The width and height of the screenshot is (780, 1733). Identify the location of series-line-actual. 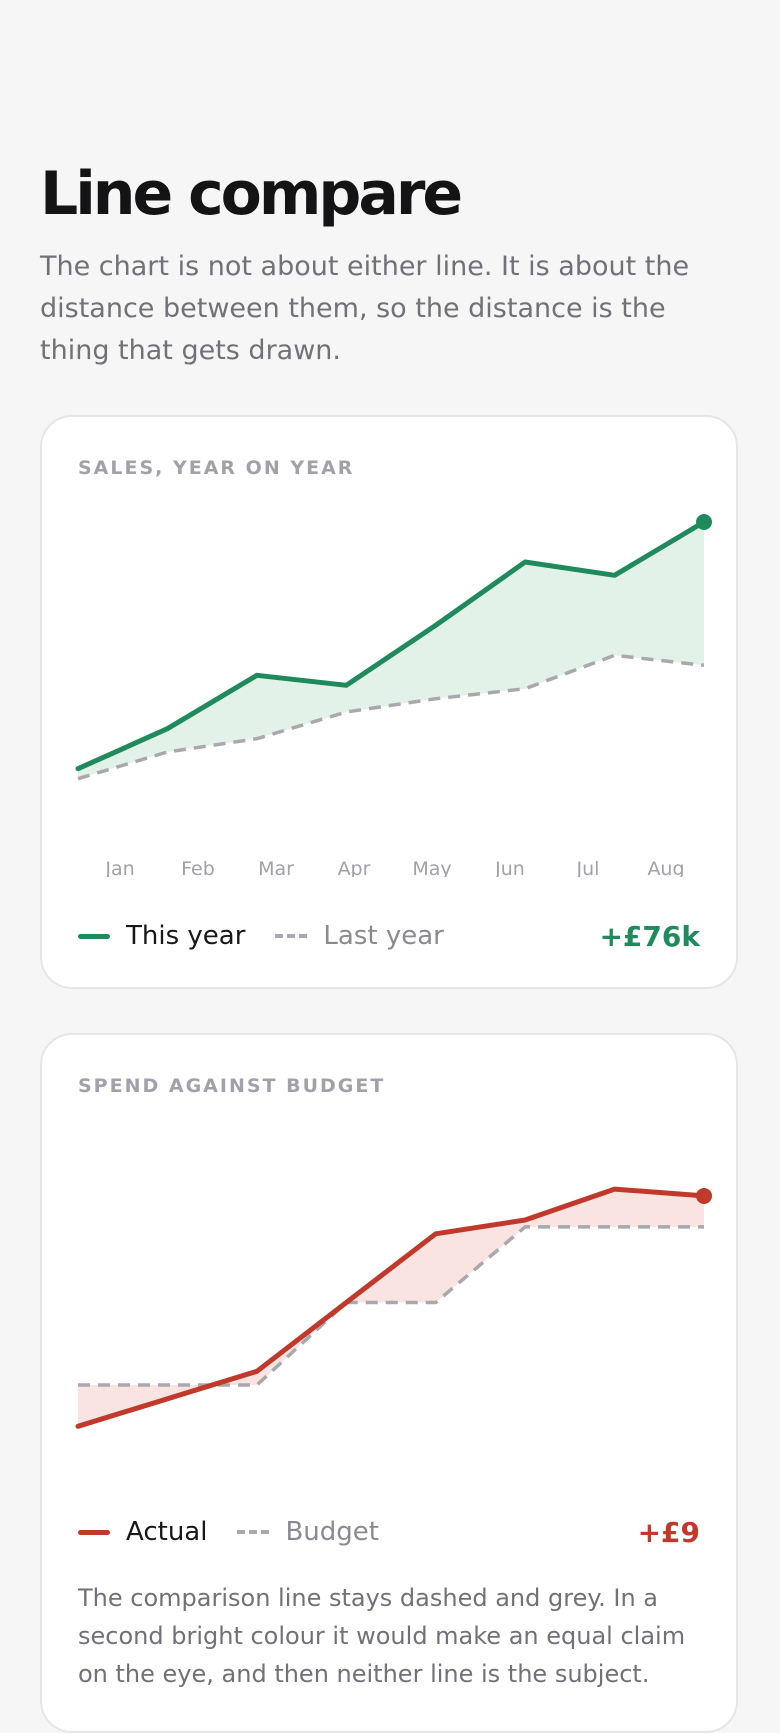
(391, 1307).